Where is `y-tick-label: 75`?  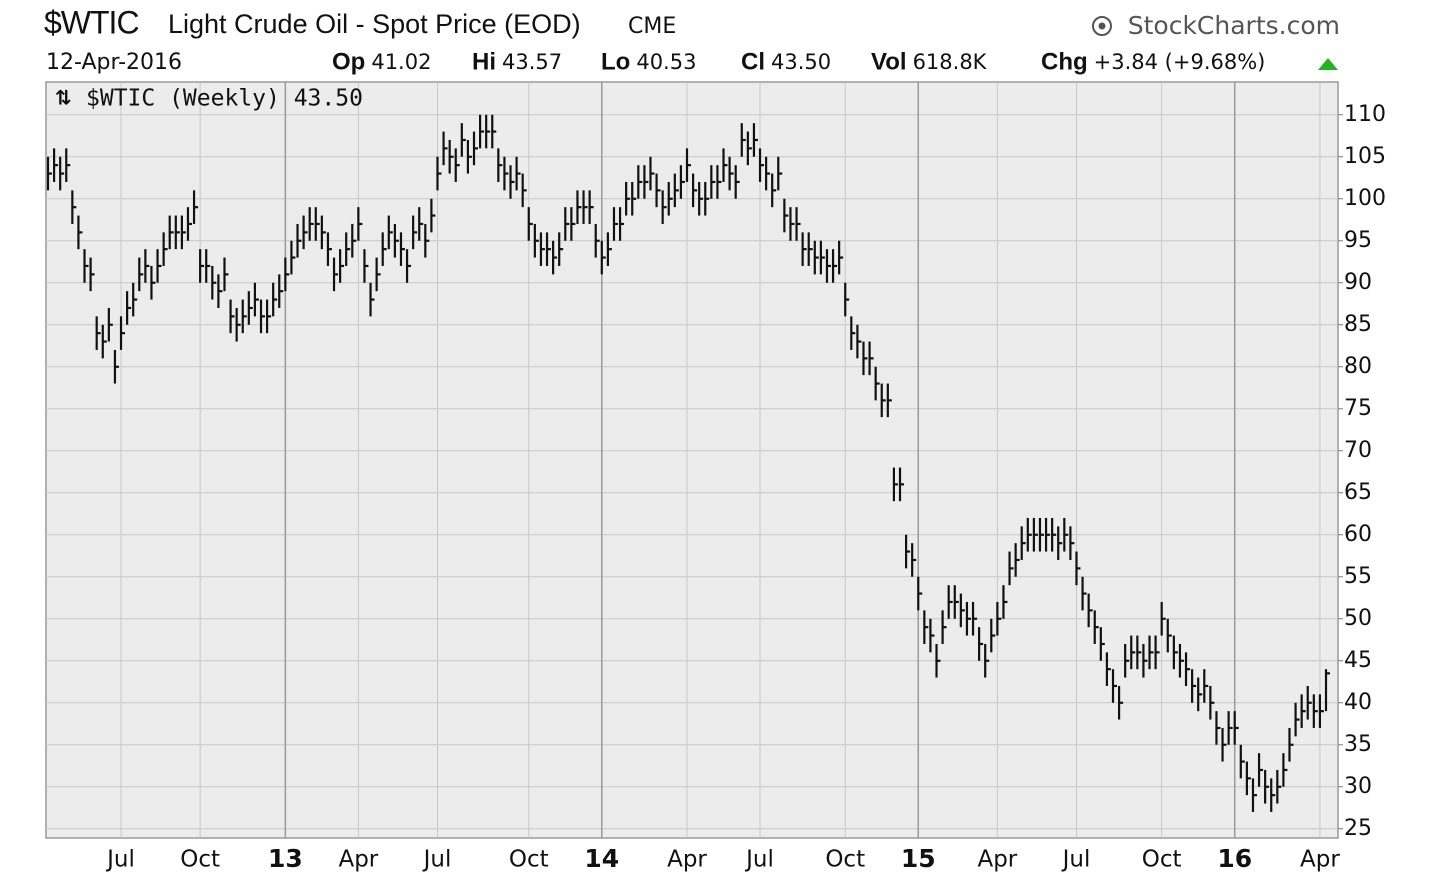
y-tick-label: 75 is located at coordinates (1358, 408).